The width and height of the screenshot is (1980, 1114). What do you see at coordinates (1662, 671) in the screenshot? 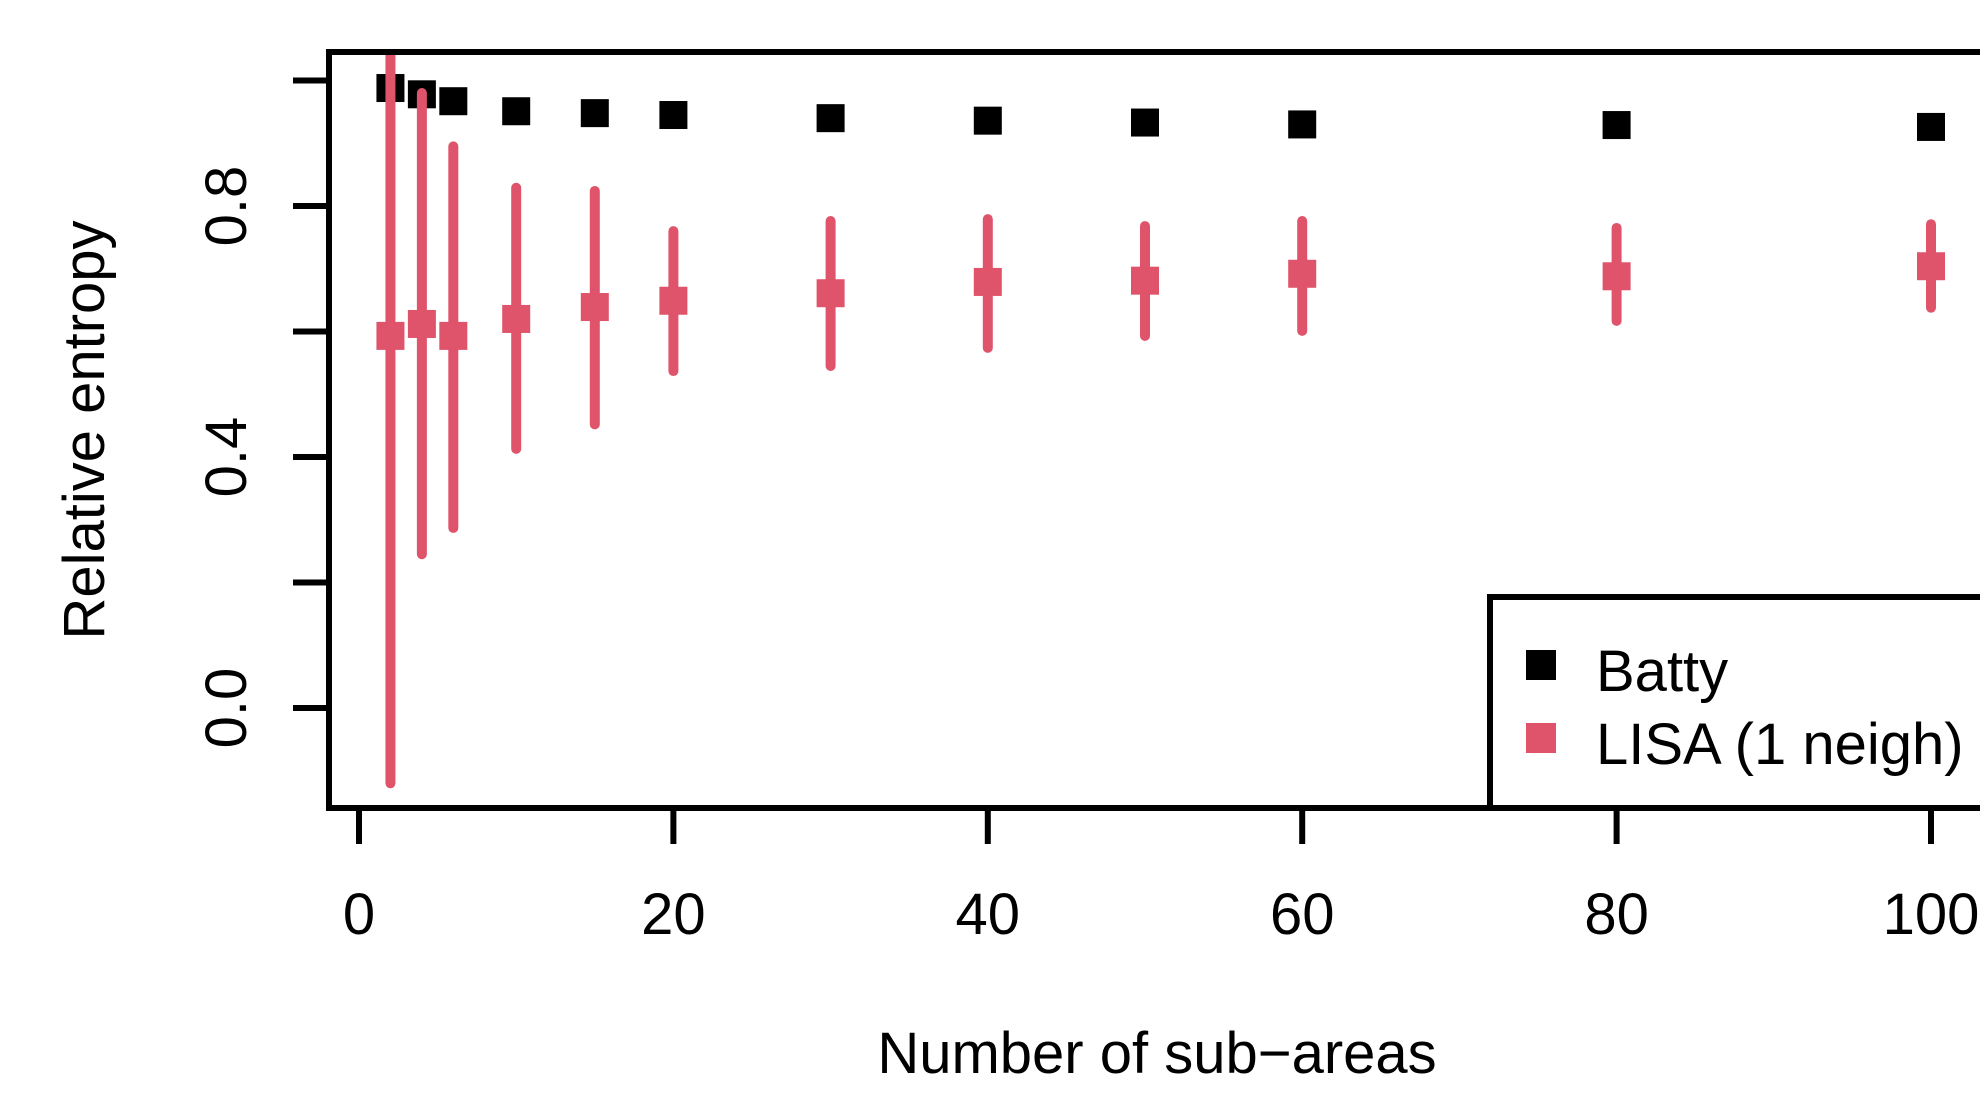
I see `legend-label-batty: Batty` at bounding box center [1662, 671].